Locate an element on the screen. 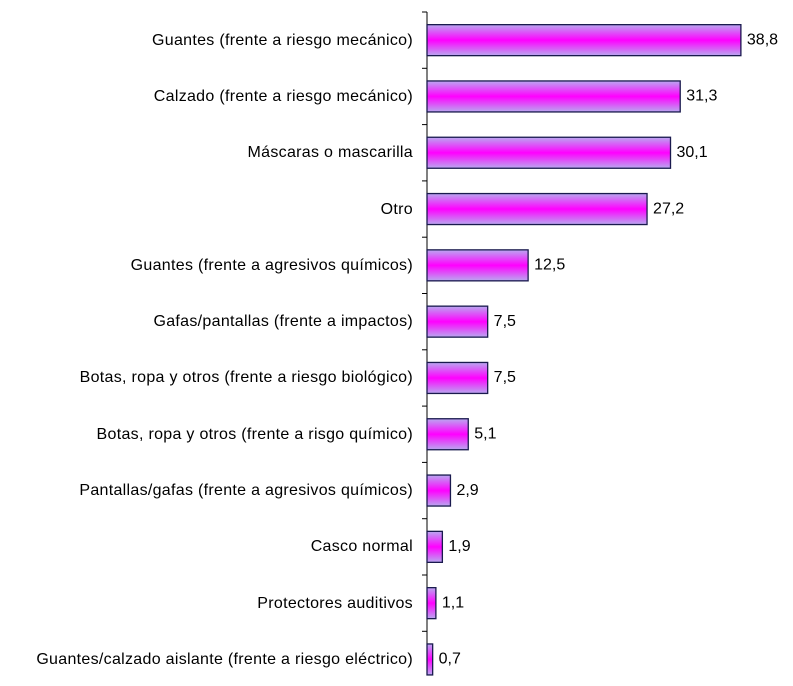 Image resolution: width=793 pixels, height=686 pixels. category-label: Calzado (frente a riesgo mecánico) is located at coordinates (283, 96).